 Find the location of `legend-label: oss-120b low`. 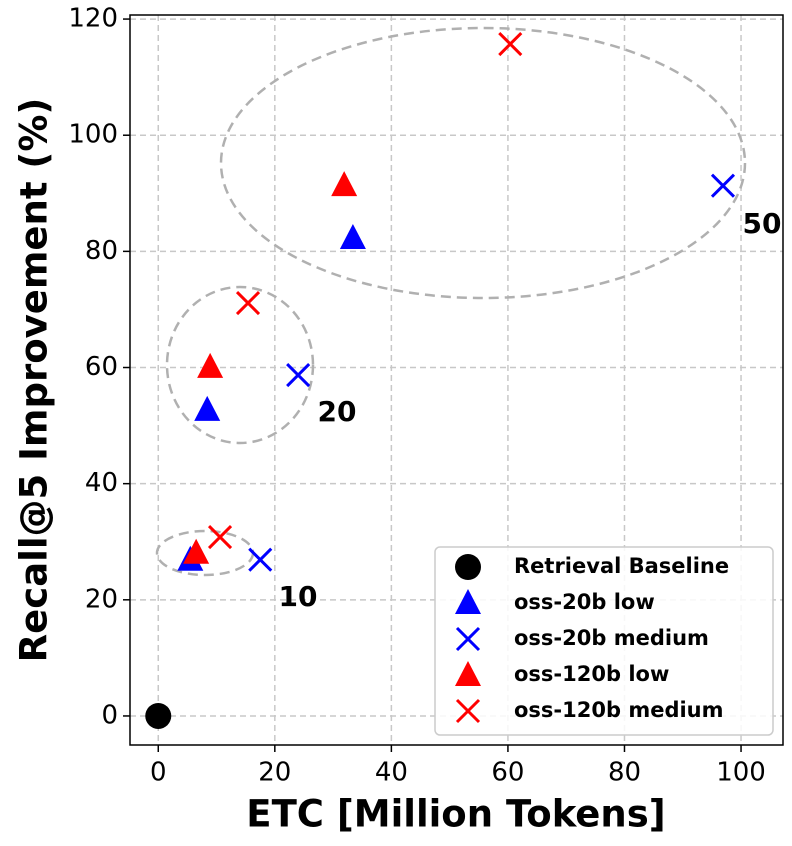

legend-label: oss-120b low is located at coordinates (591, 674).